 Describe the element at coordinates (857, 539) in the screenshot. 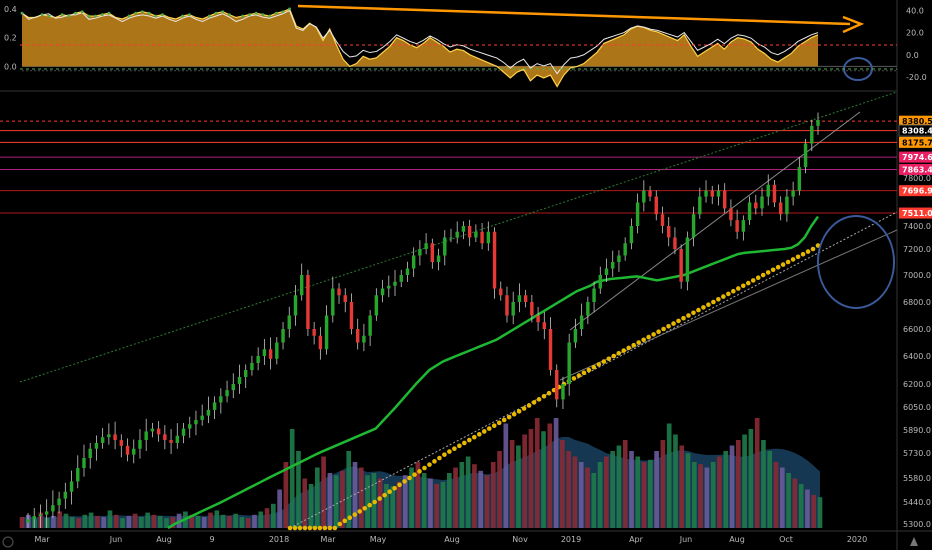

I see `time-tick-label: 2020` at that location.